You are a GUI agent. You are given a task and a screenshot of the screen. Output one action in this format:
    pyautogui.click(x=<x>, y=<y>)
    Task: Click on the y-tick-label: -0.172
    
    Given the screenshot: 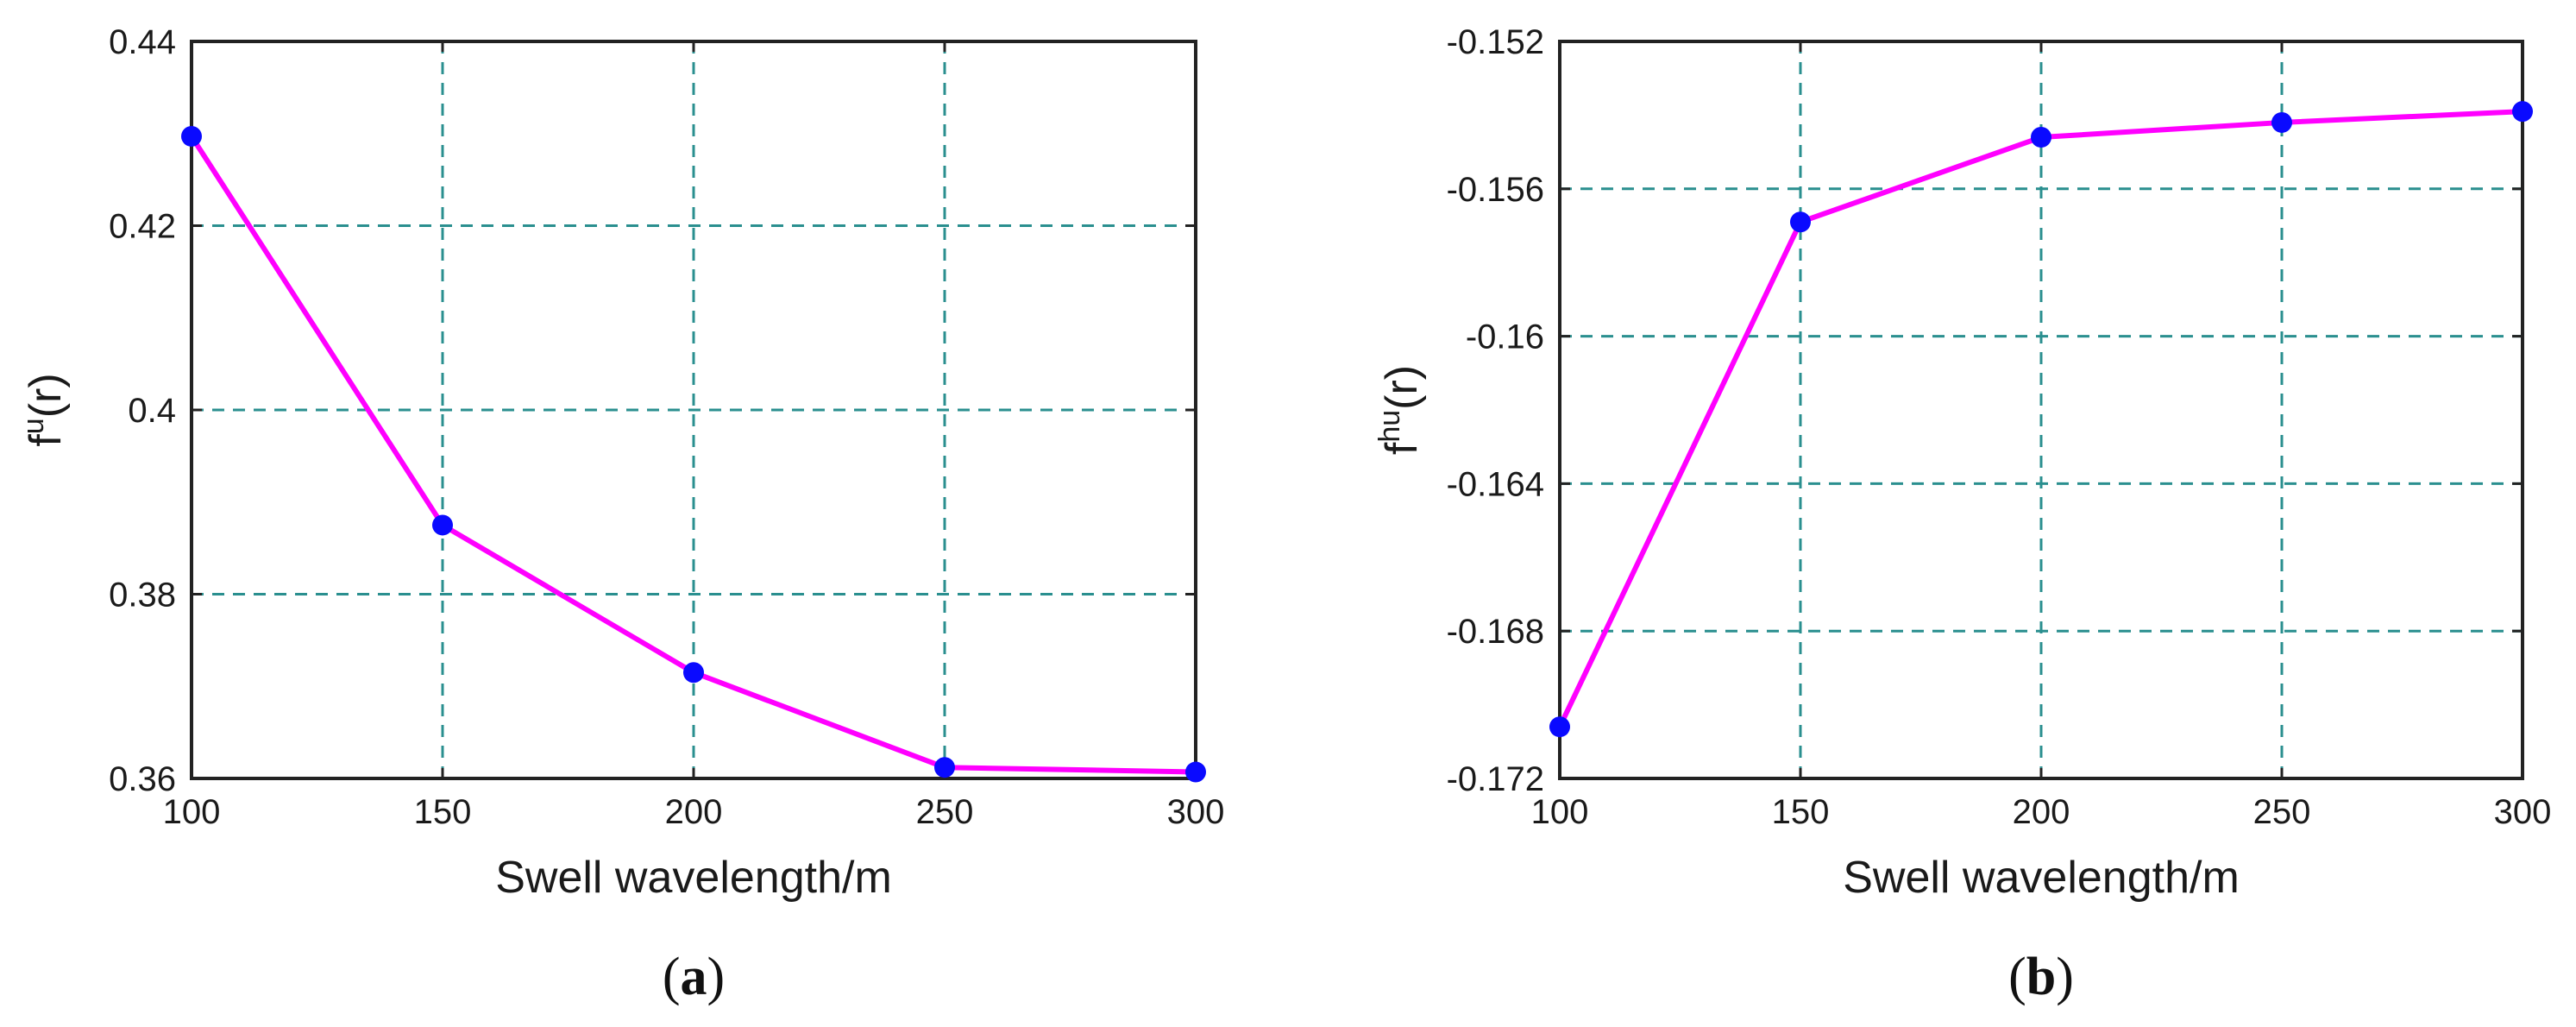 What is the action you would take?
    pyautogui.click(x=1495, y=779)
    